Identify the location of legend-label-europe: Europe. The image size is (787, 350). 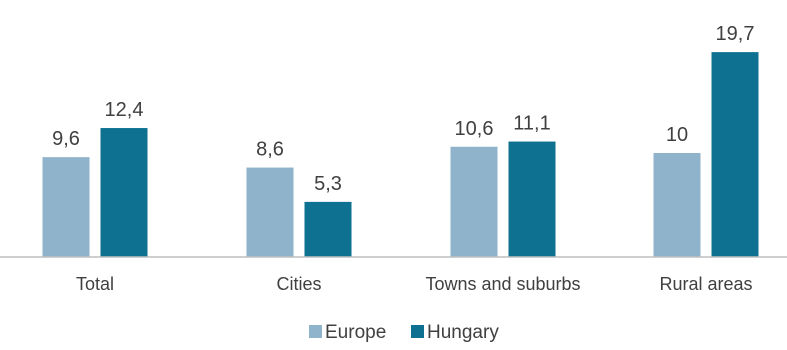
(355, 332).